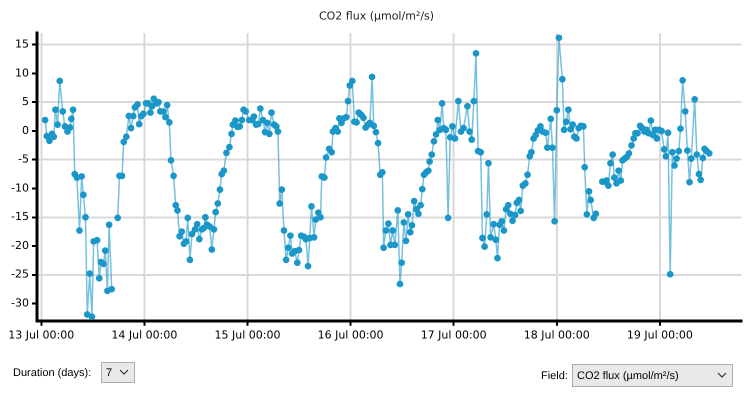 The width and height of the screenshot is (747, 397). What do you see at coordinates (247, 335) in the screenshot?
I see `x-tick-label: 15 Jul 00:00` at bounding box center [247, 335].